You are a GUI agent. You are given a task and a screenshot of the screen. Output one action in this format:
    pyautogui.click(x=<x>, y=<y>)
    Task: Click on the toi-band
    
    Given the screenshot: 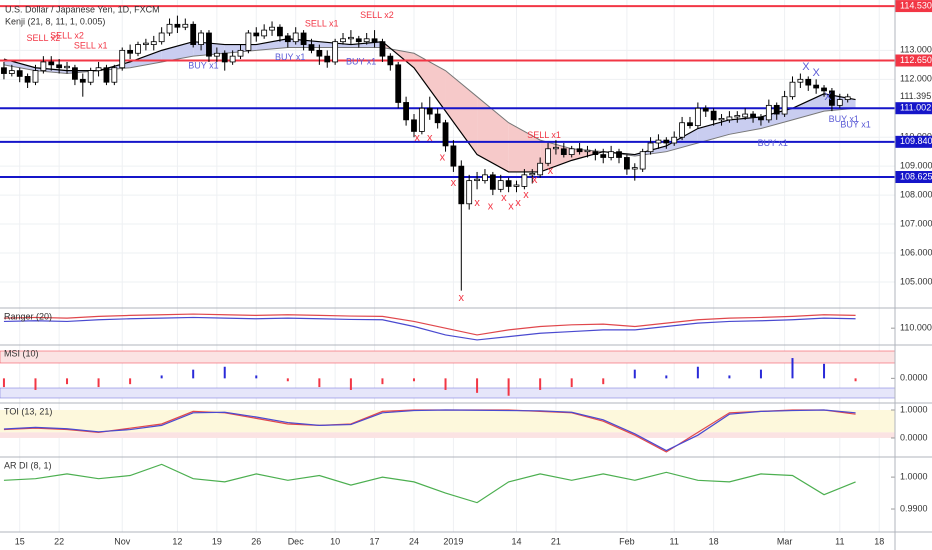 What is the action you would take?
    pyautogui.click(x=447, y=435)
    